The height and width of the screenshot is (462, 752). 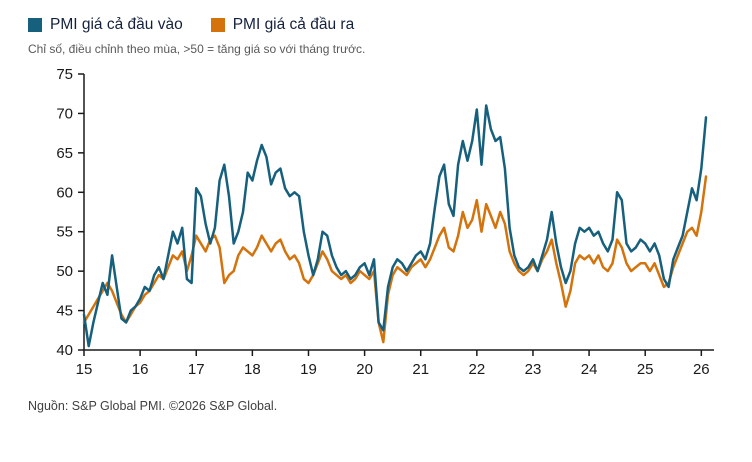 I want to click on x-tick-label: 16, so click(x=140, y=369).